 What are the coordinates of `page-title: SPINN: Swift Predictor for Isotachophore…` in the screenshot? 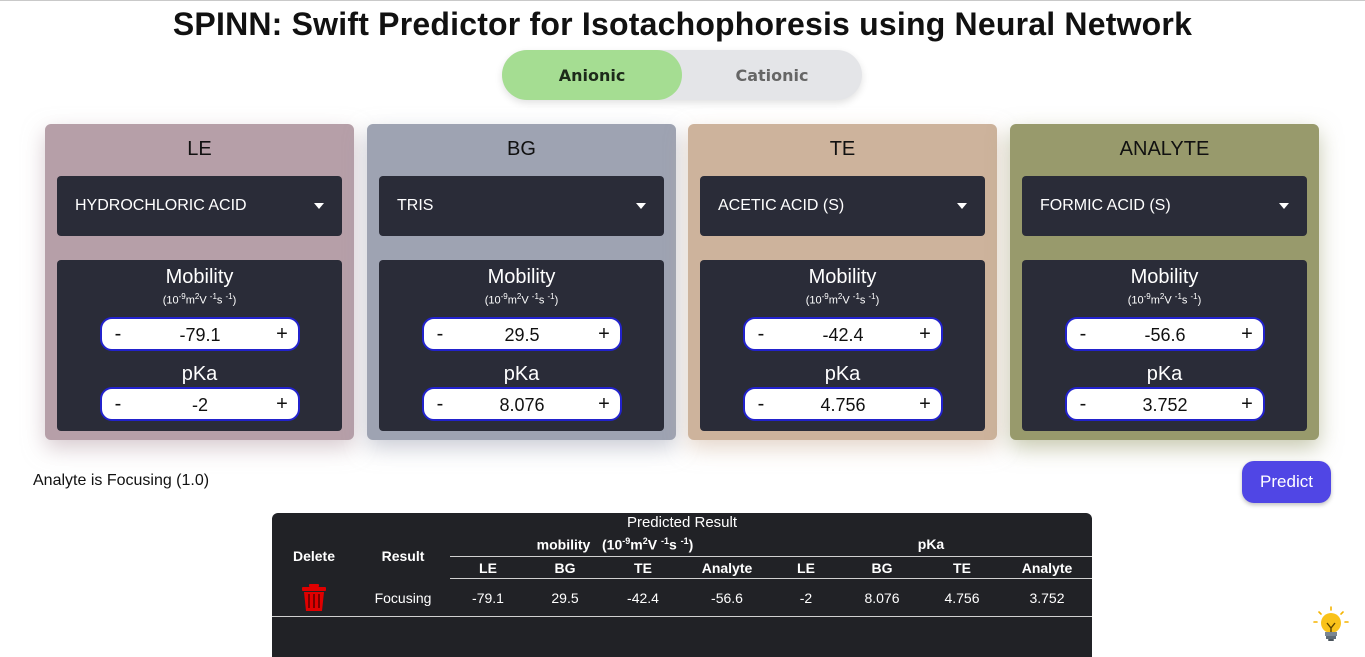 It's located at (682, 24).